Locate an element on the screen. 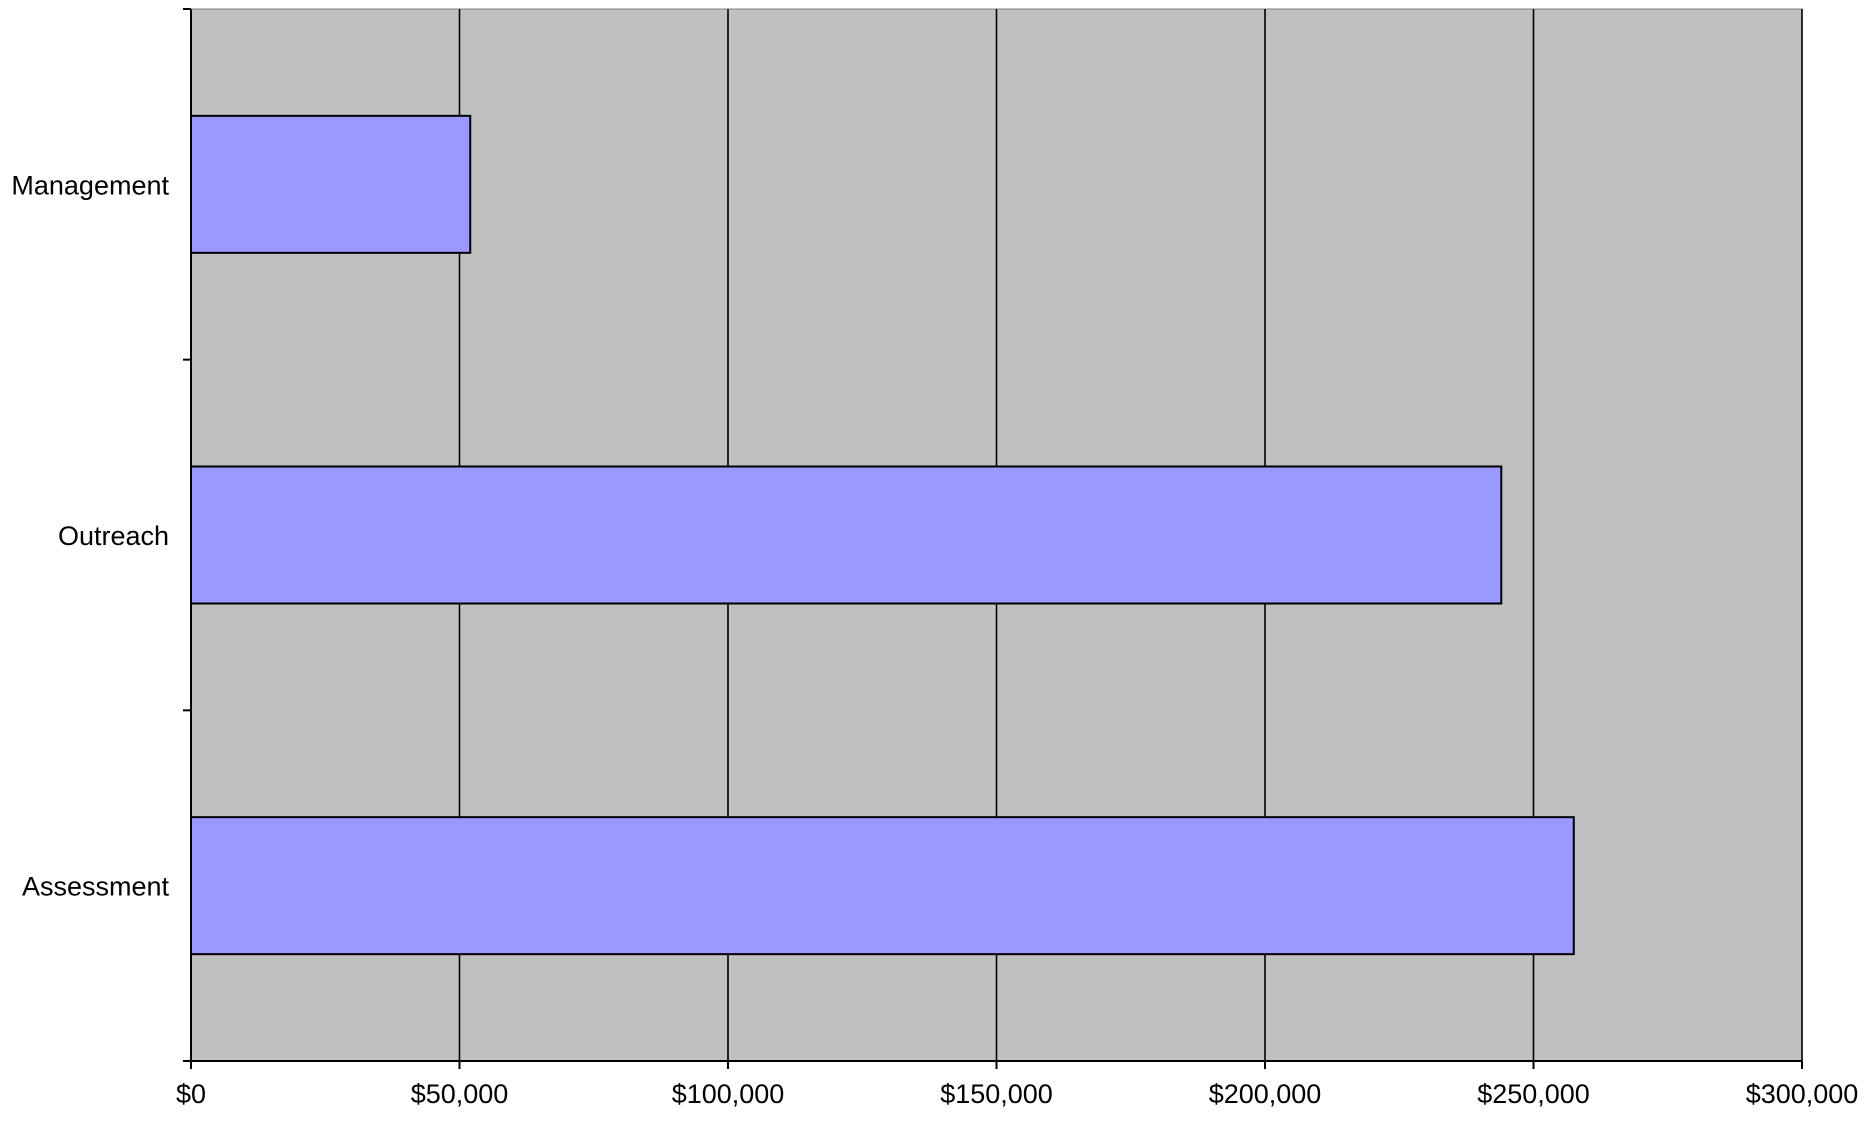 This screenshot has height=1124, width=1865. x-tick-label-0: $0 is located at coordinates (191, 1094).